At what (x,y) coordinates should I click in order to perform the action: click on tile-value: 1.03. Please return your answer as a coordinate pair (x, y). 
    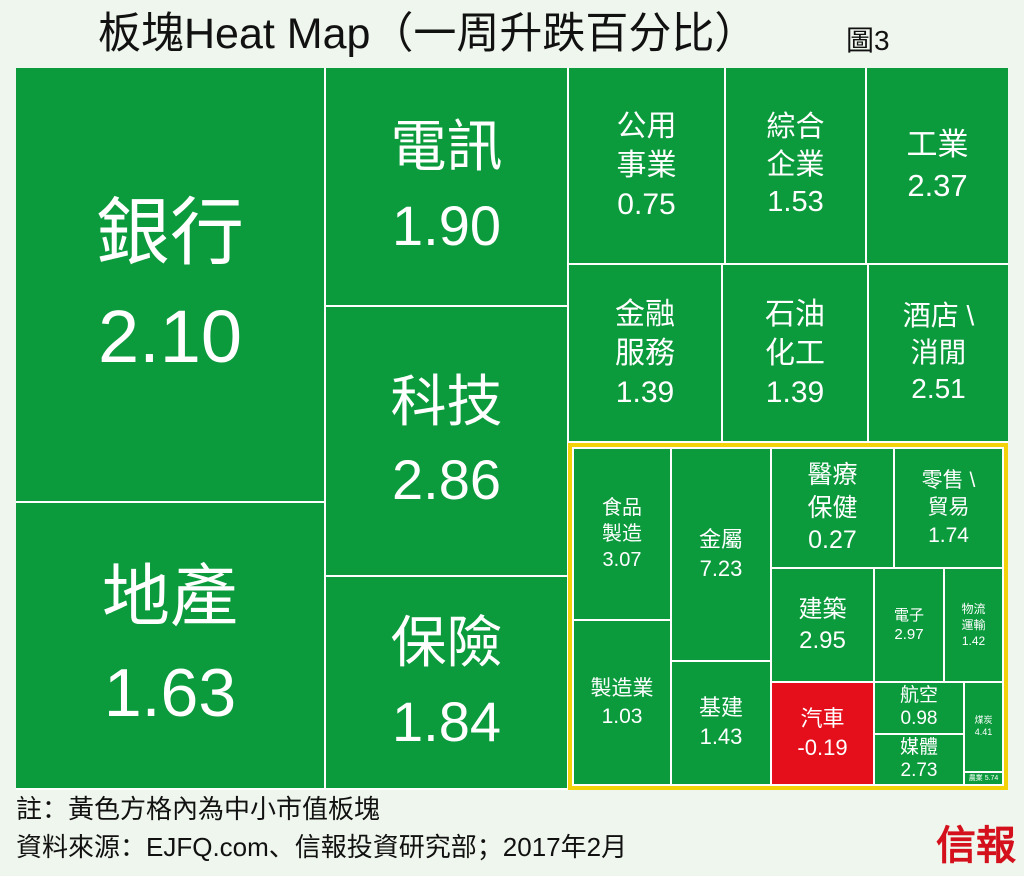
    Looking at the image, I should click on (622, 716).